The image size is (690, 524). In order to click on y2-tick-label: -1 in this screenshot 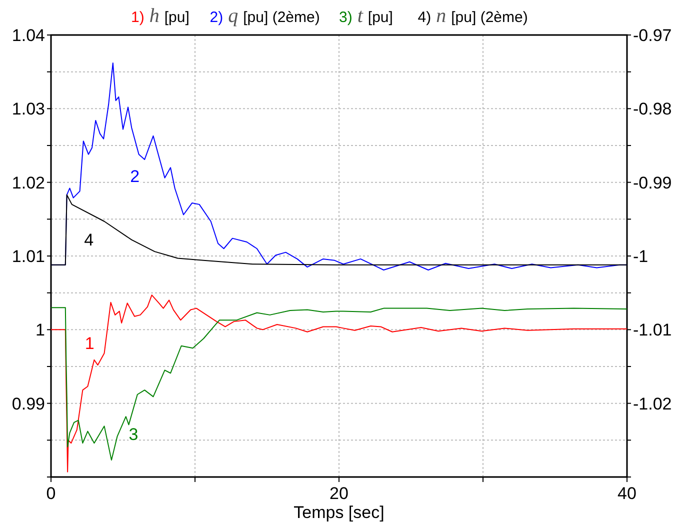, I will do `click(640, 256)`.